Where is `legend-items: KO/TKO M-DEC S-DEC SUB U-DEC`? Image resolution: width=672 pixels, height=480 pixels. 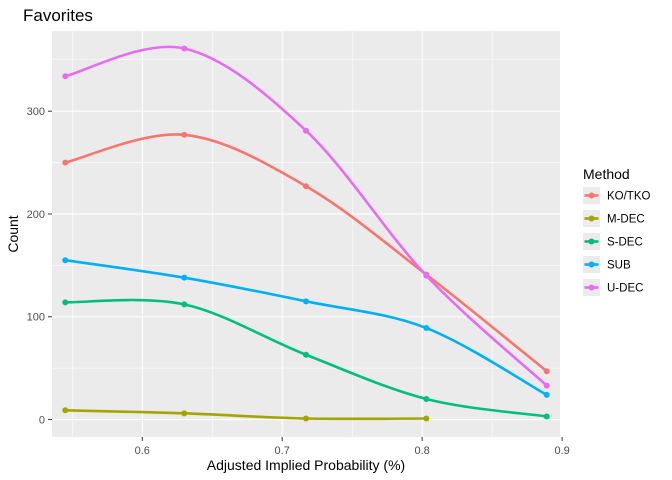
legend-items: KO/TKO M-DEC S-DEC SUB U-DEC is located at coordinates (617, 241).